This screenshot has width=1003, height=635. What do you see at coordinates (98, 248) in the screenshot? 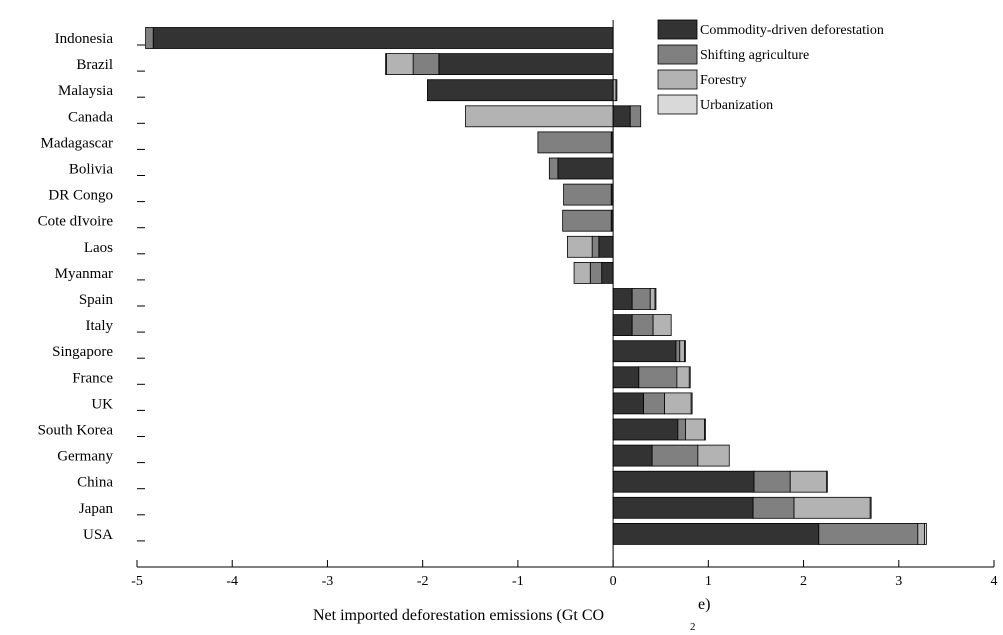
I see `category-label: Laos` at bounding box center [98, 248].